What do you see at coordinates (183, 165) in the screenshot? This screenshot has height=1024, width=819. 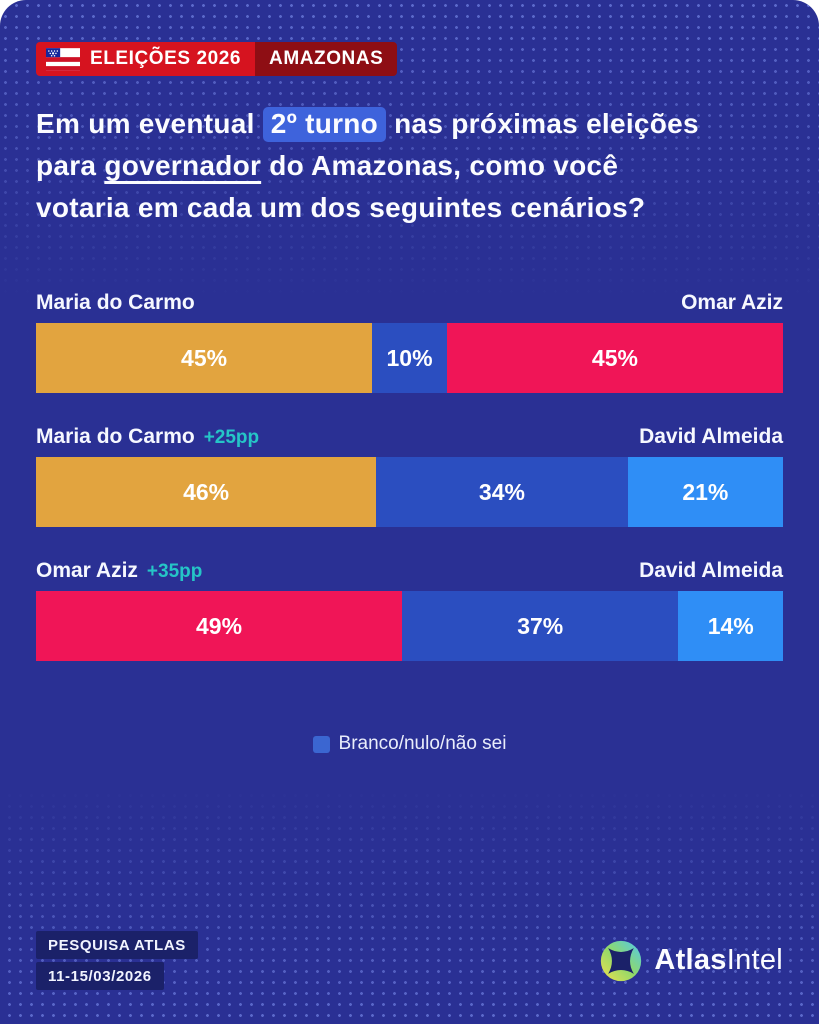 I see `title-underlined-word: governador` at bounding box center [183, 165].